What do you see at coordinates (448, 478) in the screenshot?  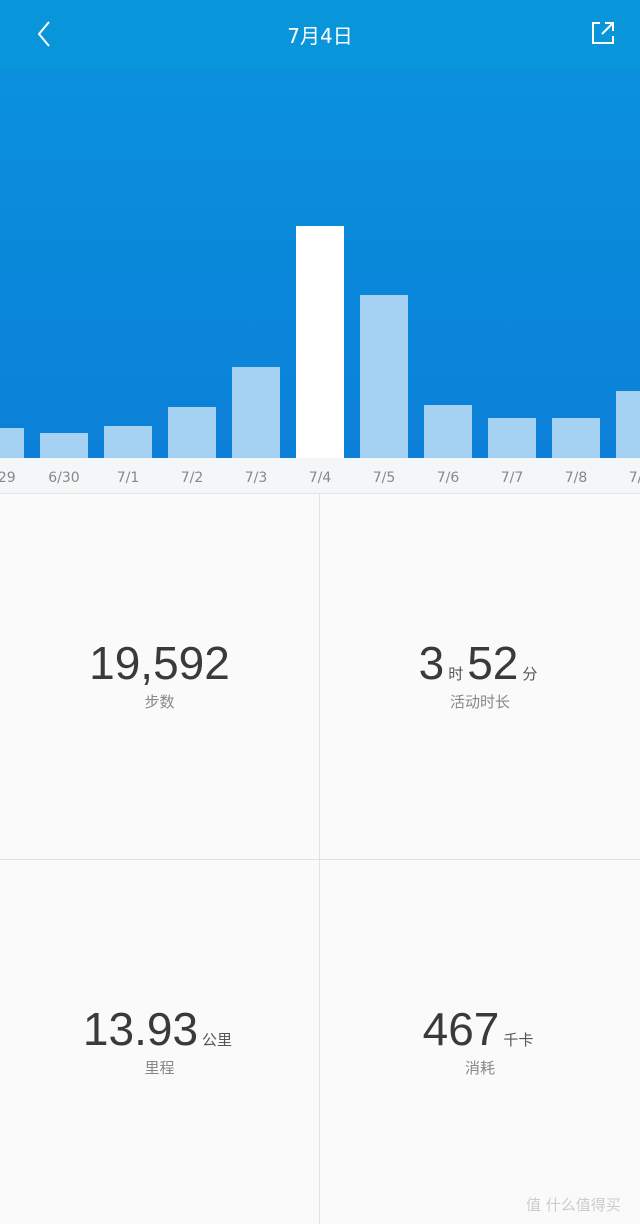 I see `x-tick-label: 7/6` at bounding box center [448, 478].